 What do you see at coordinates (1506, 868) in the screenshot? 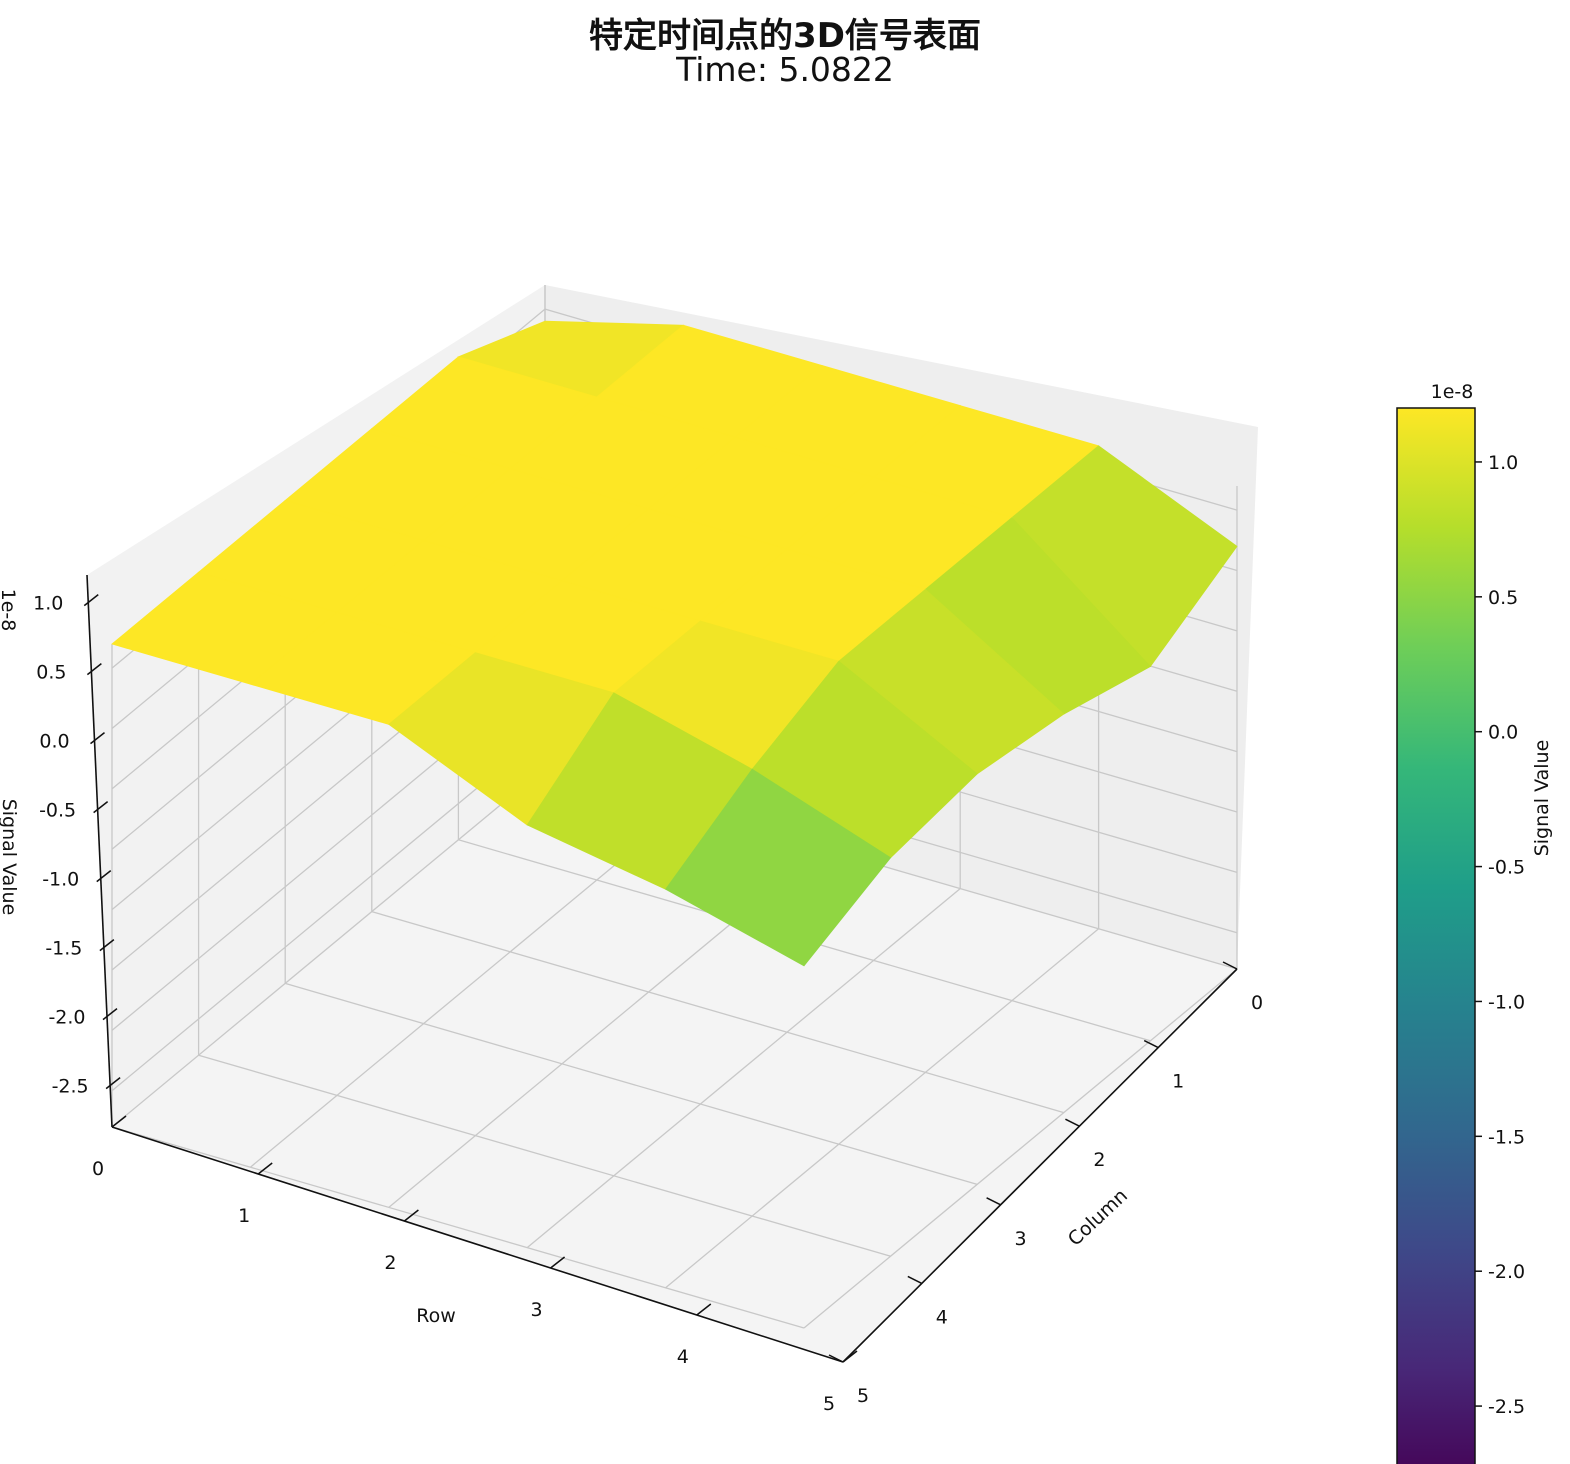
I see `colorbar-tick-label-4: -0.5` at bounding box center [1506, 868].